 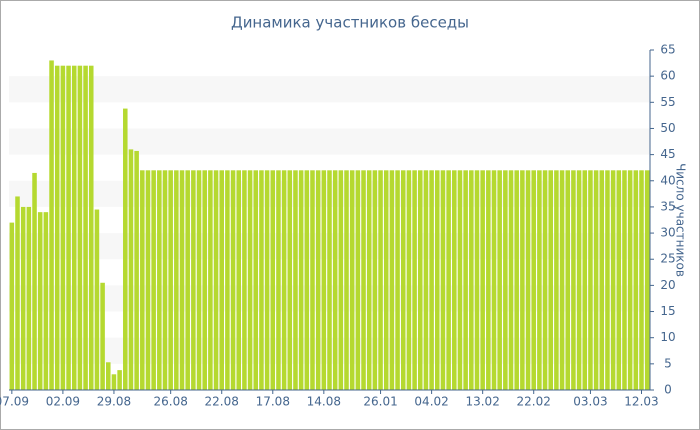 I want to click on y-tick-label: 50, so click(x=667, y=128).